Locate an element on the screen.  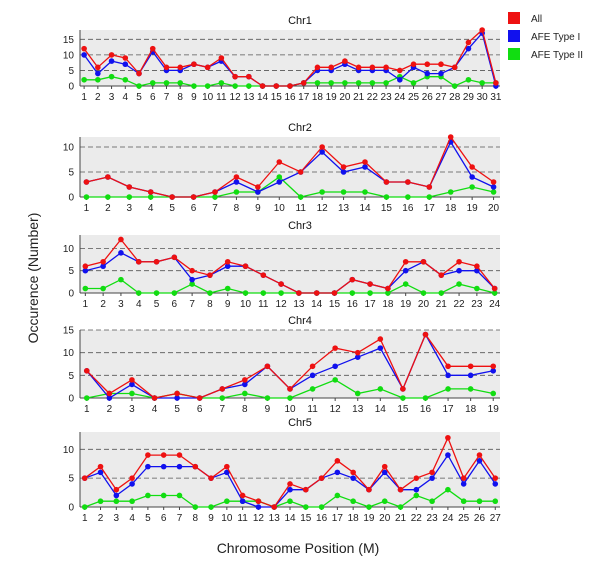
series-line is located at coordinates (290, 187).